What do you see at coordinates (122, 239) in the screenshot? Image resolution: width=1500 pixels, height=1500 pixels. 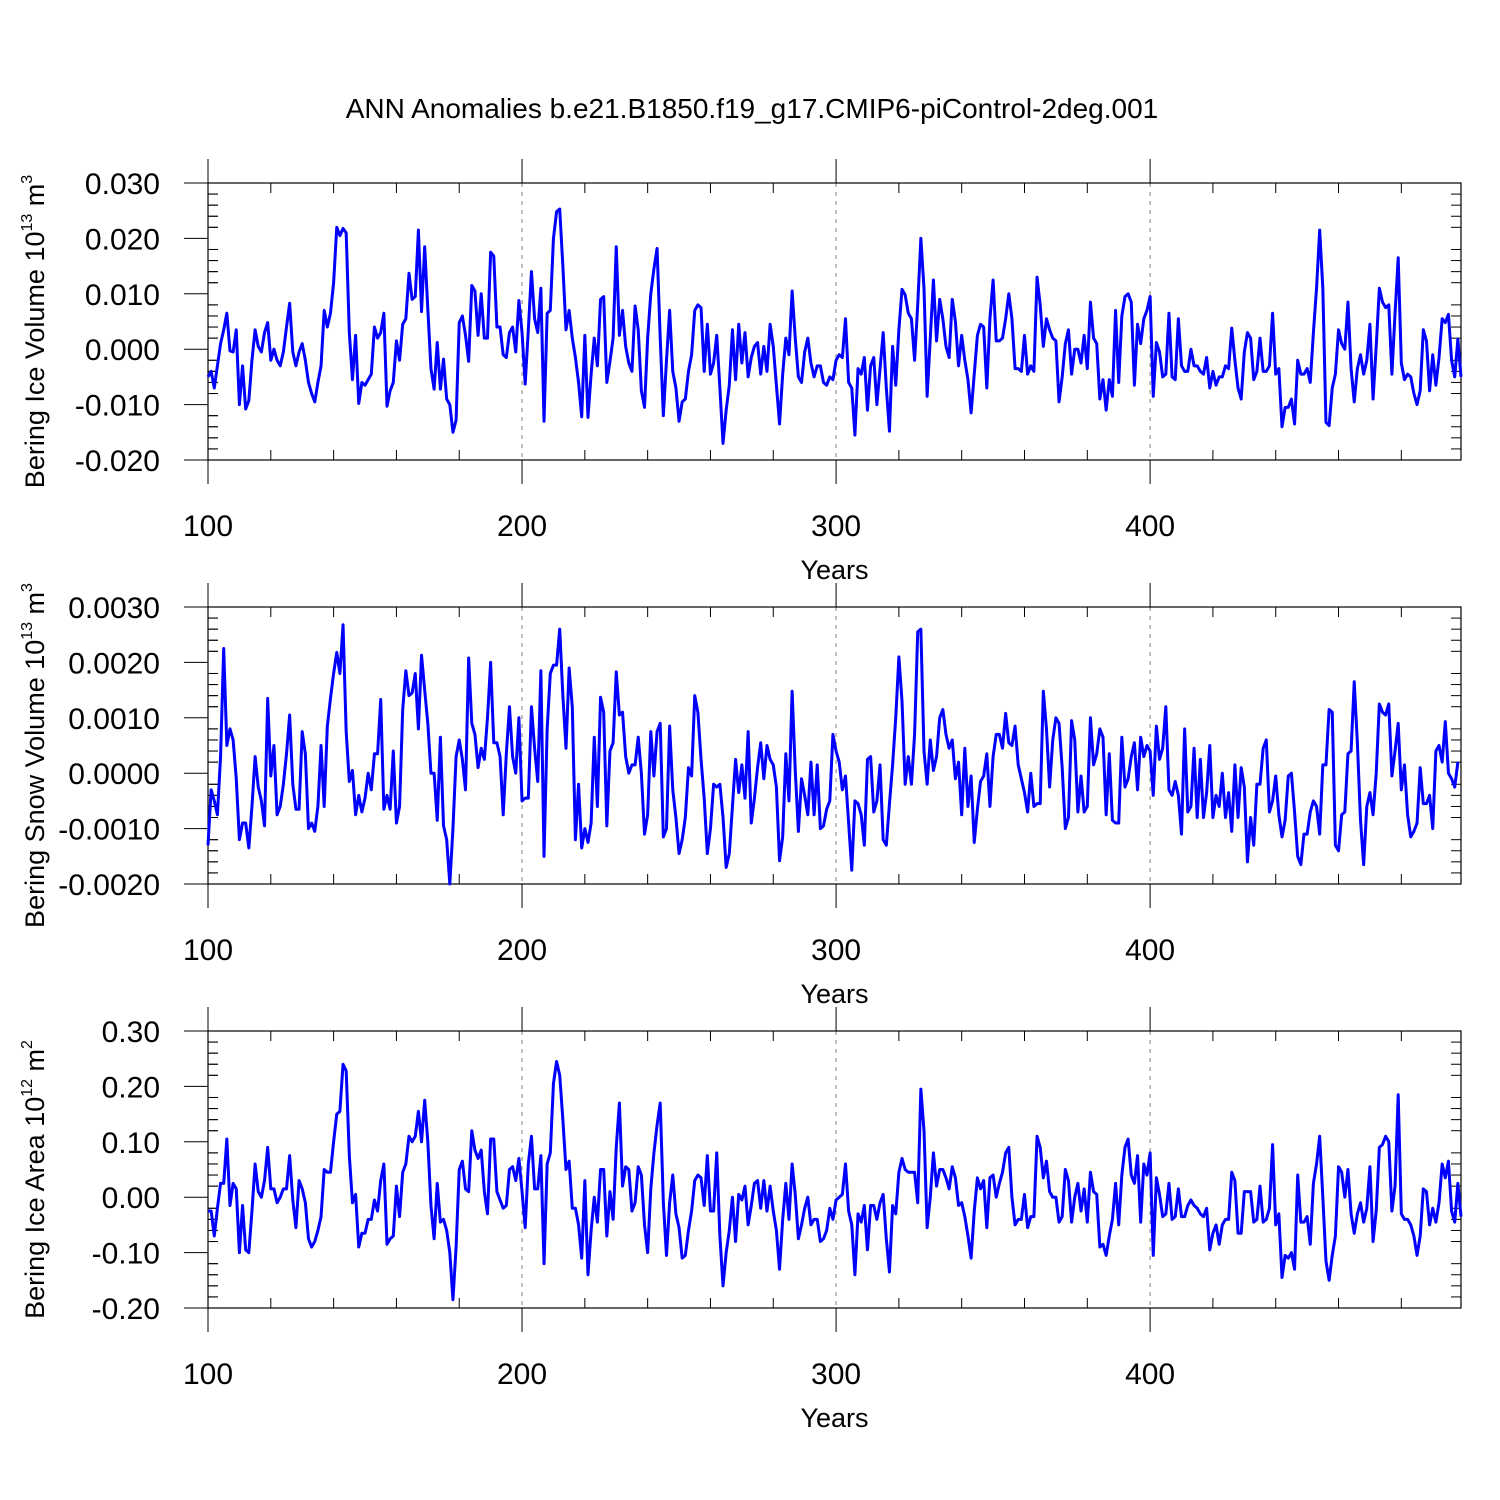 I see `y-tick-label: 0.020` at bounding box center [122, 239].